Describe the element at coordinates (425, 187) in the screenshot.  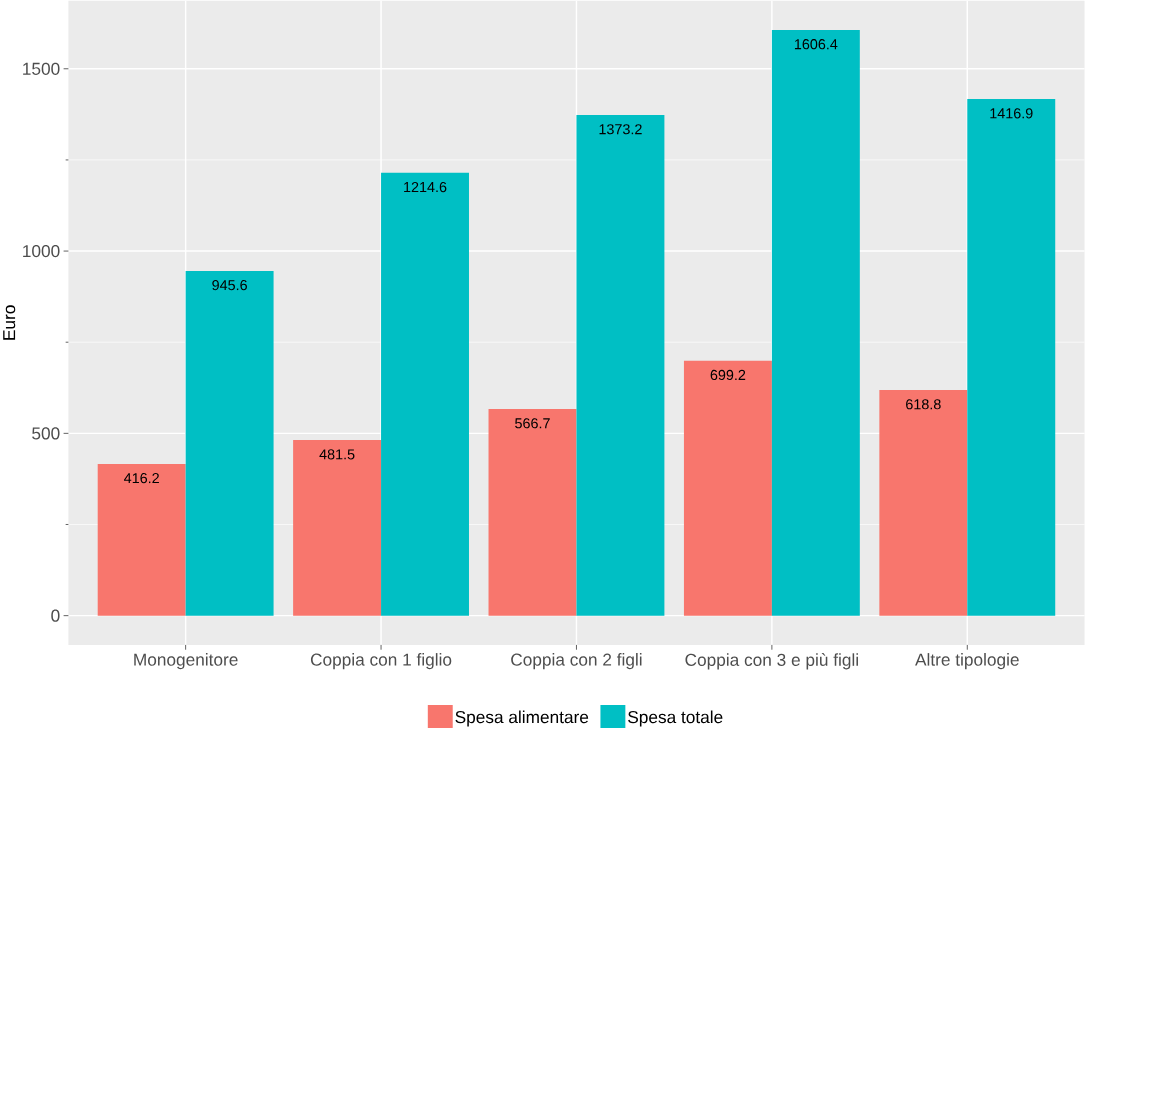
I see `data-label: 1214.6` at that location.